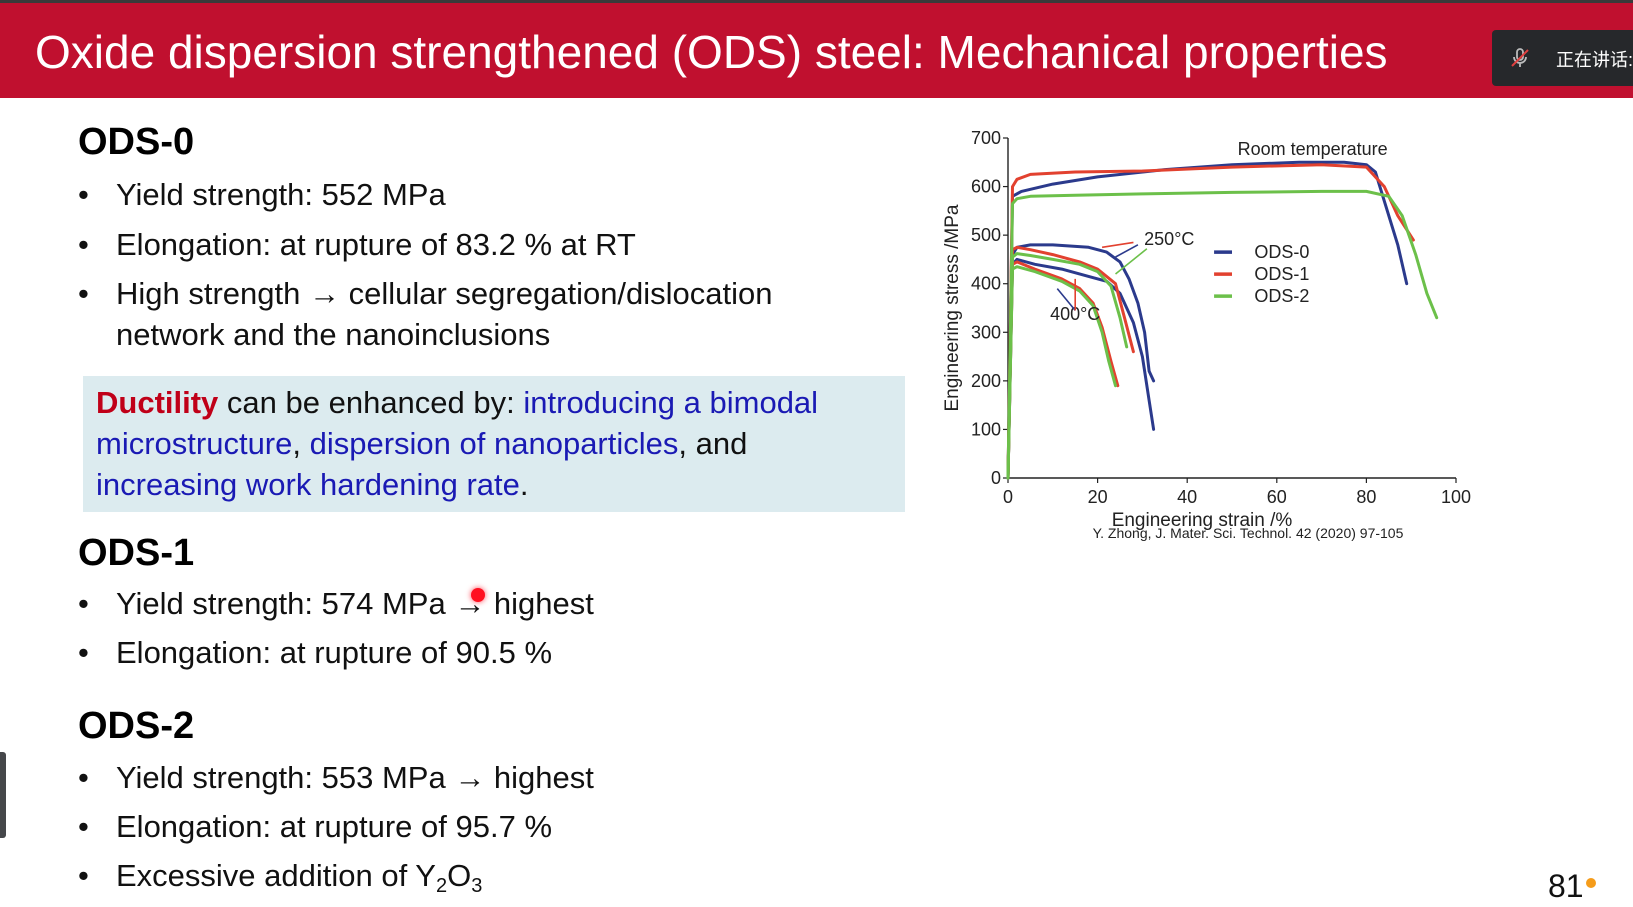  What do you see at coordinates (136, 142) in the screenshot?
I see `ods0-heading: ODS-0` at bounding box center [136, 142].